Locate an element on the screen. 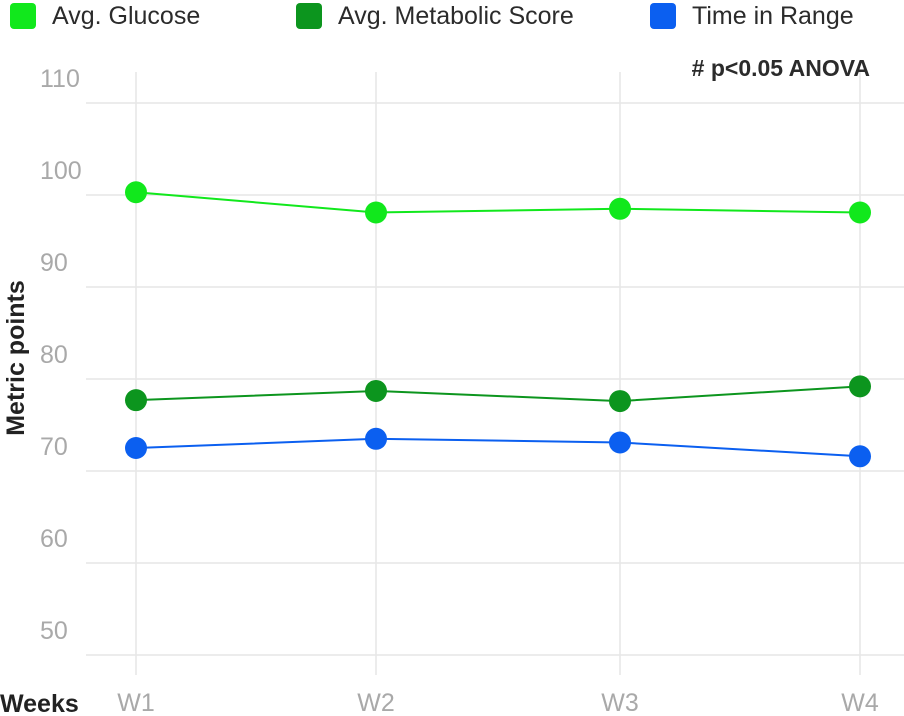 This screenshot has height=716, width=904. anova-annotation: # p<0.05 ANOVA is located at coordinates (781, 68).